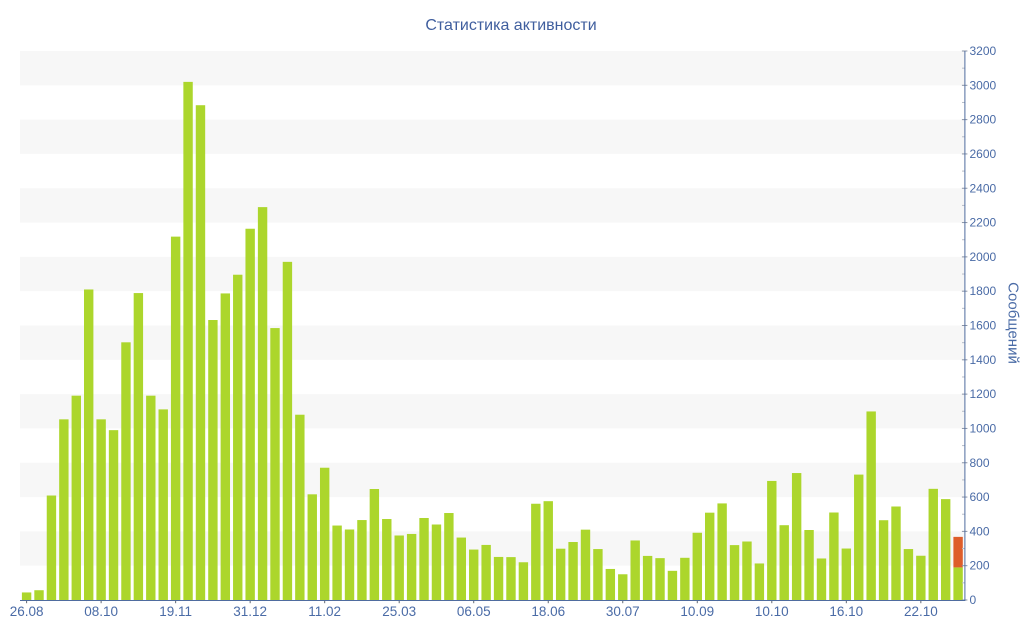 The width and height of the screenshot is (1024, 640). What do you see at coordinates (983, 257) in the screenshot?
I see `svg-text: 2000` at bounding box center [983, 257].